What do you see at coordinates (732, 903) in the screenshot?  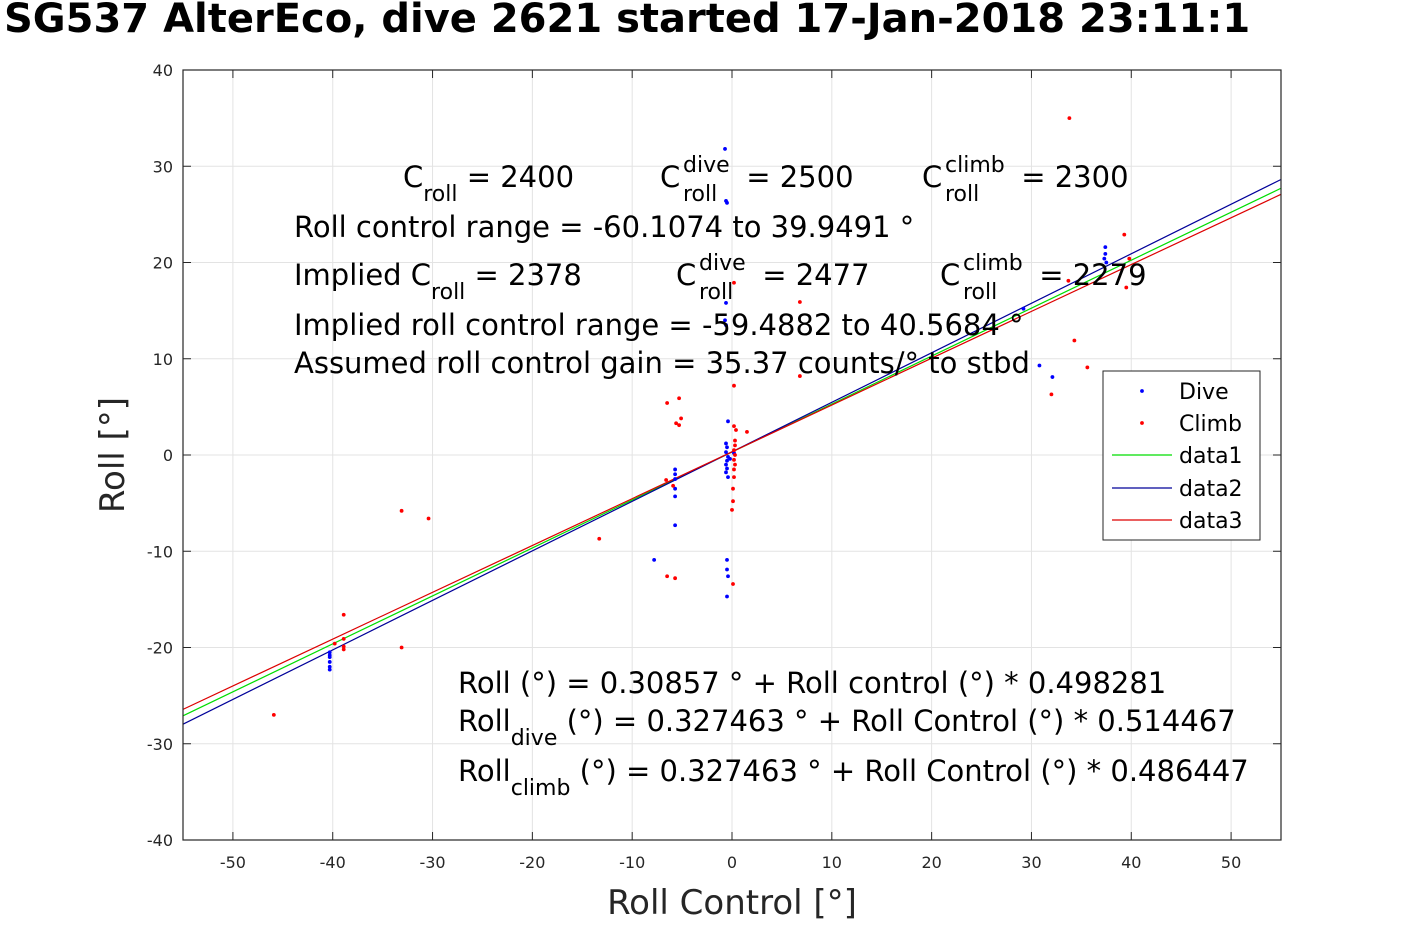 I see `x-axis-label: Roll Control [°]` at bounding box center [732, 903].